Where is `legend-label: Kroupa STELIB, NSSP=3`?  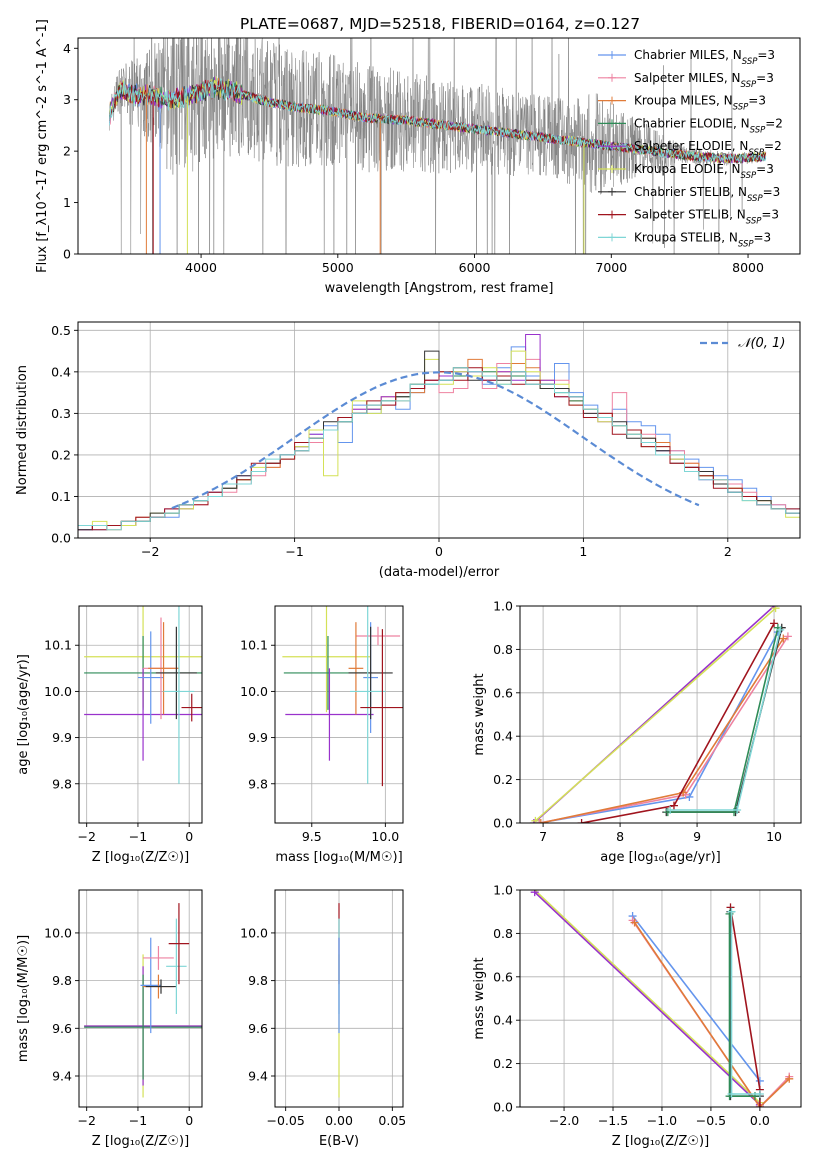 legend-label: Kroupa STELIB, NSSP=3 is located at coordinates (702, 239).